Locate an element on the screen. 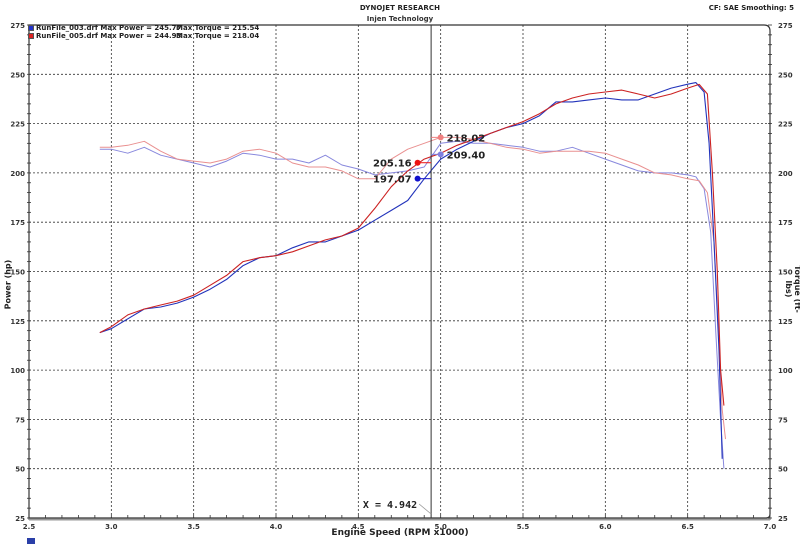  legend-file-label: RunFile_003.drf Max Power = 245.77 is located at coordinates (109, 28).